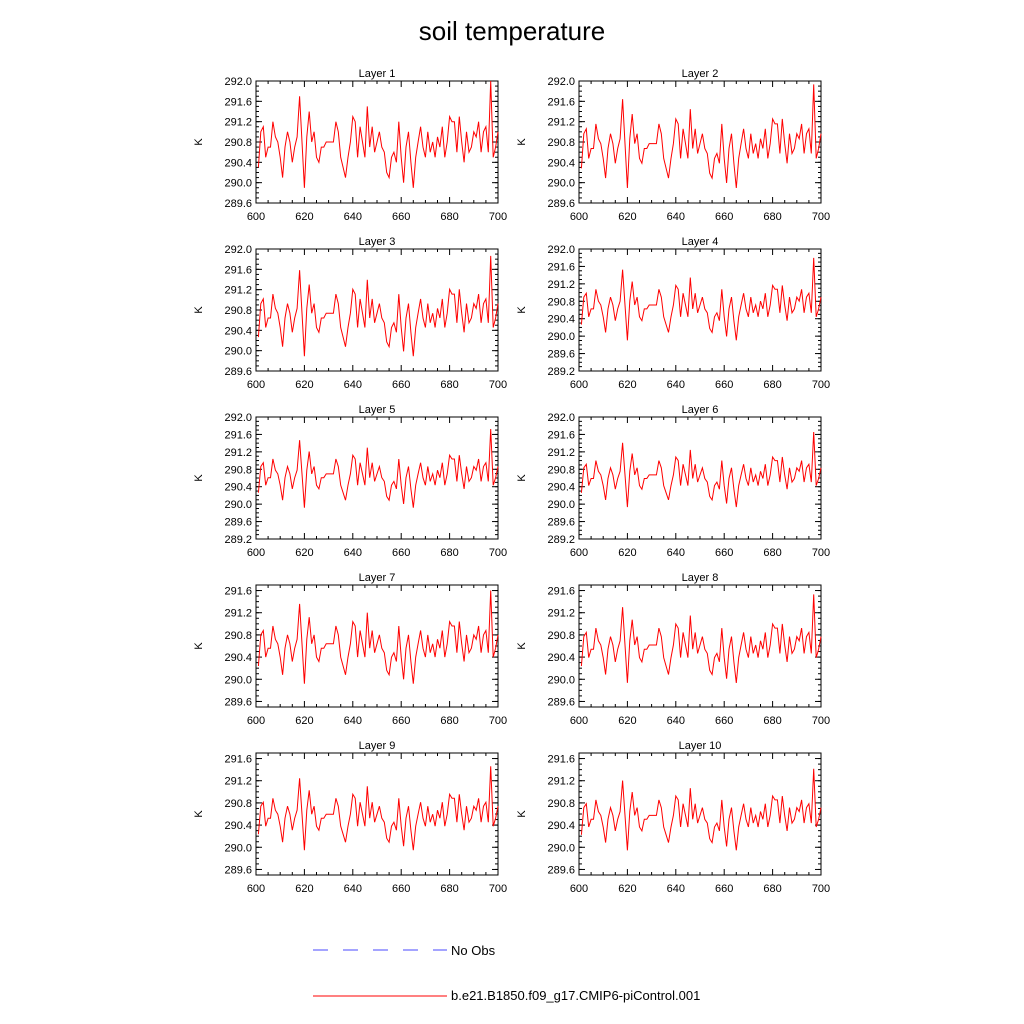 This screenshot has height=1024, width=1024. What do you see at coordinates (700, 578) in the screenshot?
I see `panel-title: Layer 8` at bounding box center [700, 578].